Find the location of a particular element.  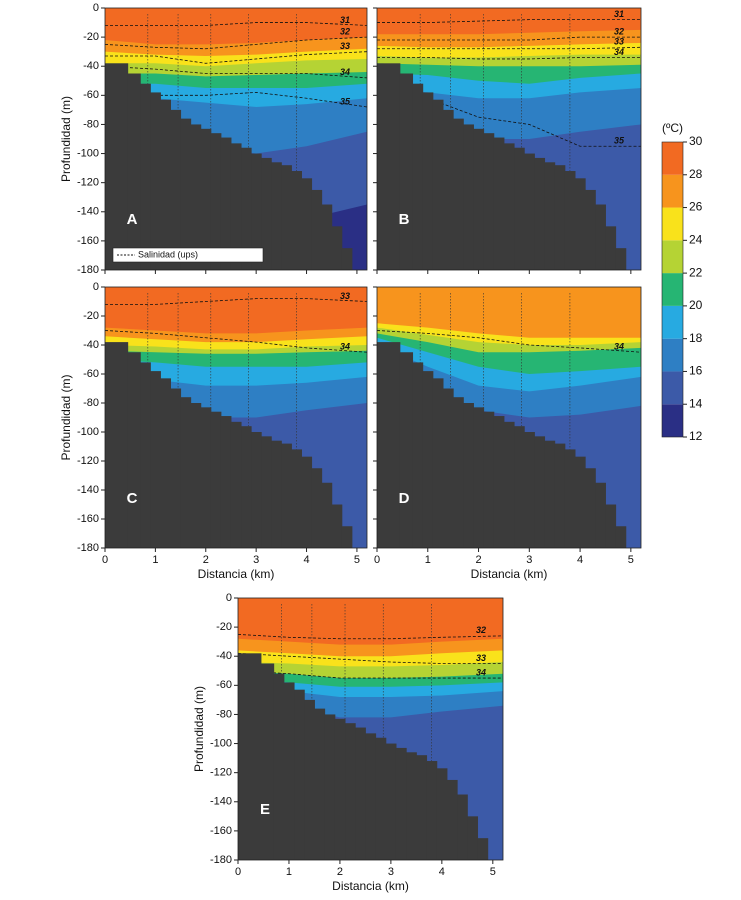

colorbar-tick-label: 14 is located at coordinates (696, 403).